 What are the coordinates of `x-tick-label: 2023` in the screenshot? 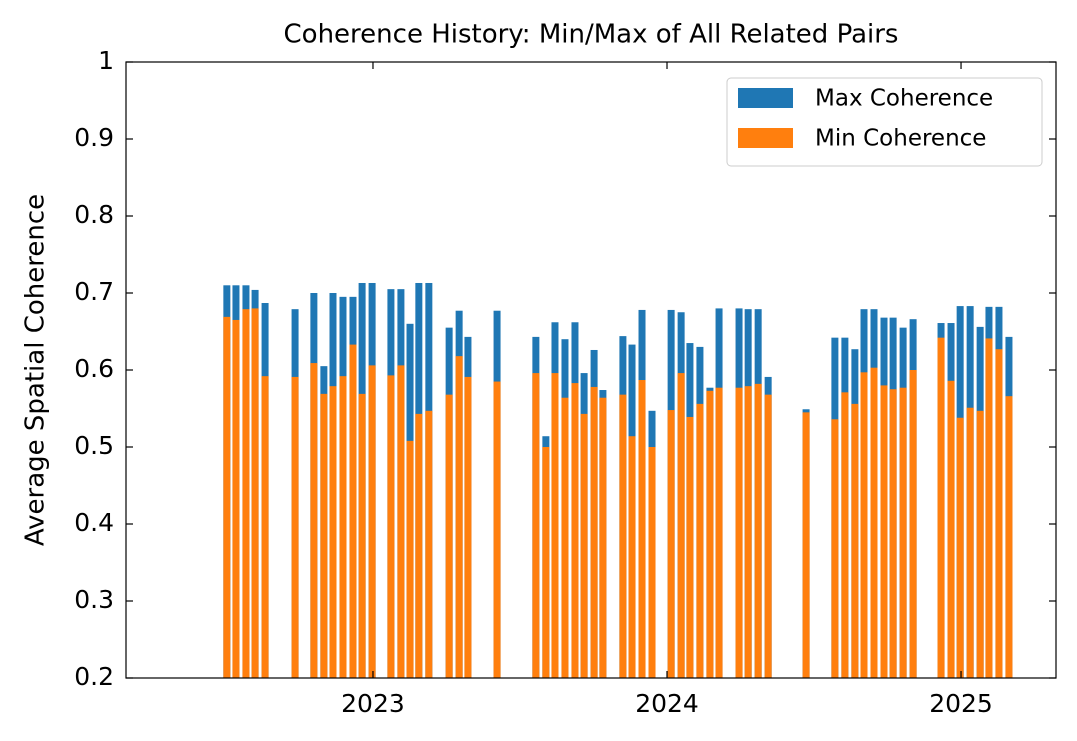 It's located at (373, 703).